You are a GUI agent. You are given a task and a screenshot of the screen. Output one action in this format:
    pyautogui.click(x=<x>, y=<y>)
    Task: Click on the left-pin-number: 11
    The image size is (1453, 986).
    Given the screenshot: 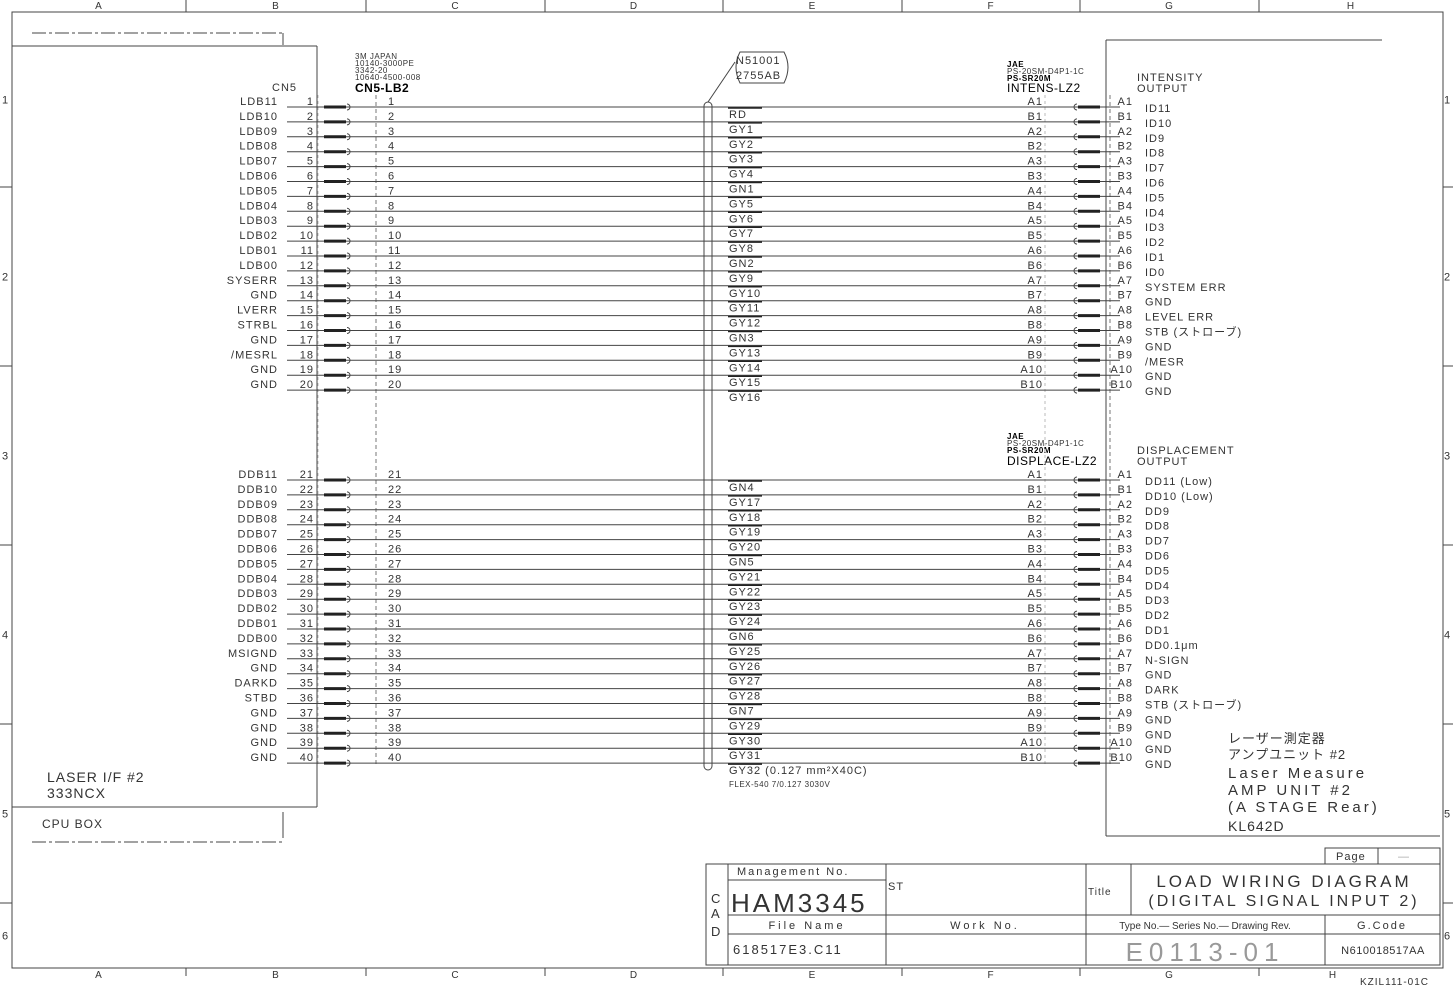 What is the action you would take?
    pyautogui.click(x=307, y=251)
    